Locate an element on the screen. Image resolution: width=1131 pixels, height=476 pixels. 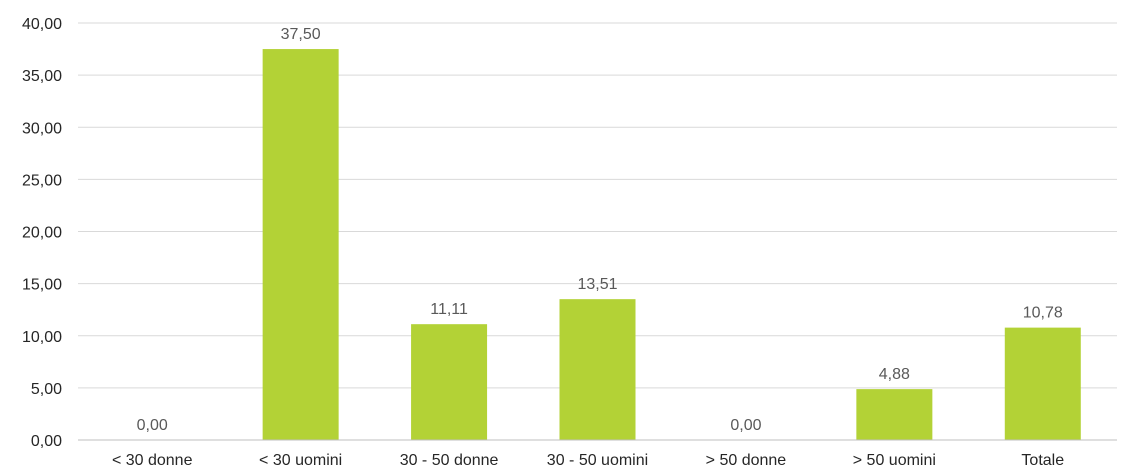
x-tick-label: 30 - 50 uomini is located at coordinates (597, 460).